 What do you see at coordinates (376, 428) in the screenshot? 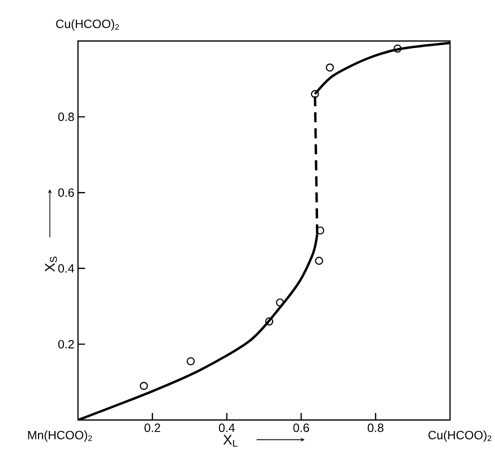
I see `x-tick-label: 0.8` at bounding box center [376, 428].